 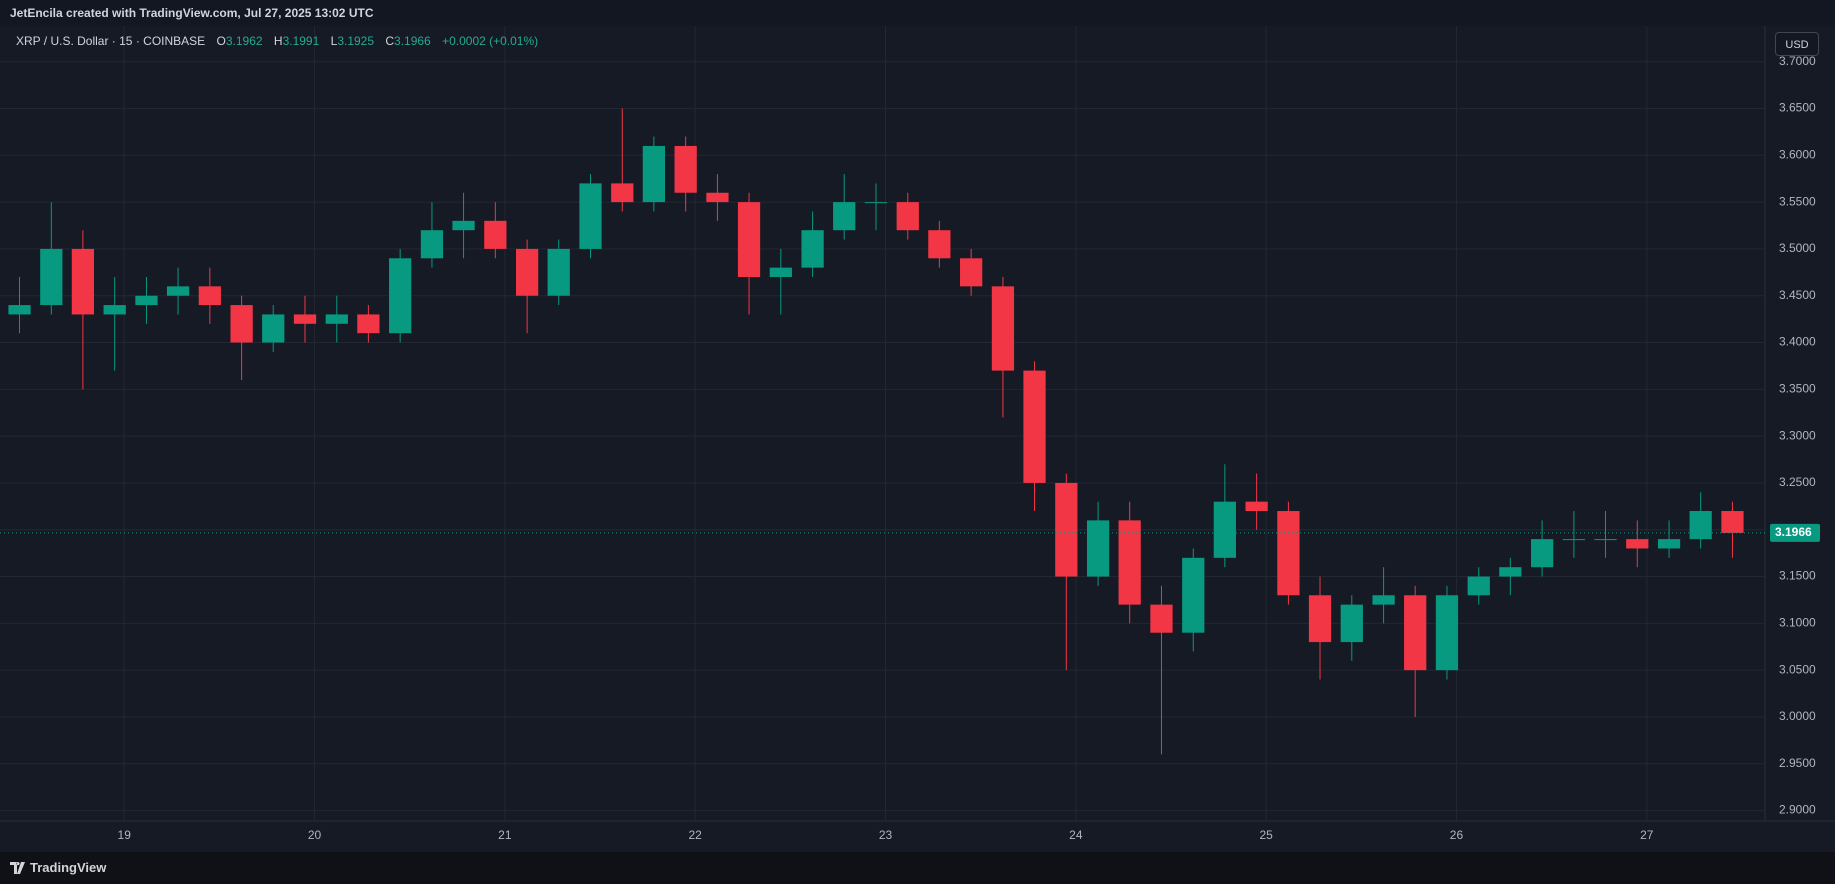 I want to click on y-tick-label: 3.3000, so click(x=1797, y=435).